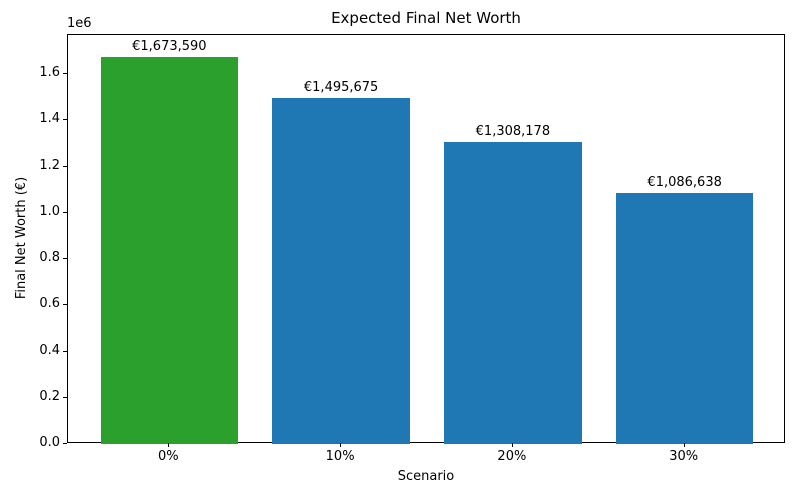 The image size is (800, 500). What do you see at coordinates (168, 456) in the screenshot?
I see `x-tick-label: 0%` at bounding box center [168, 456].